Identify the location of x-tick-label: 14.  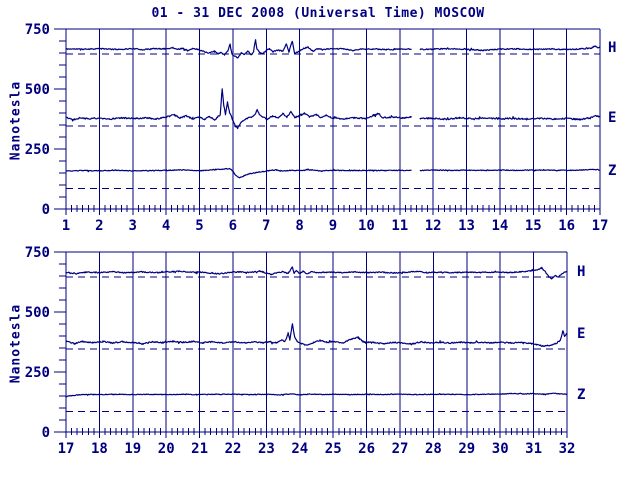
(499, 226).